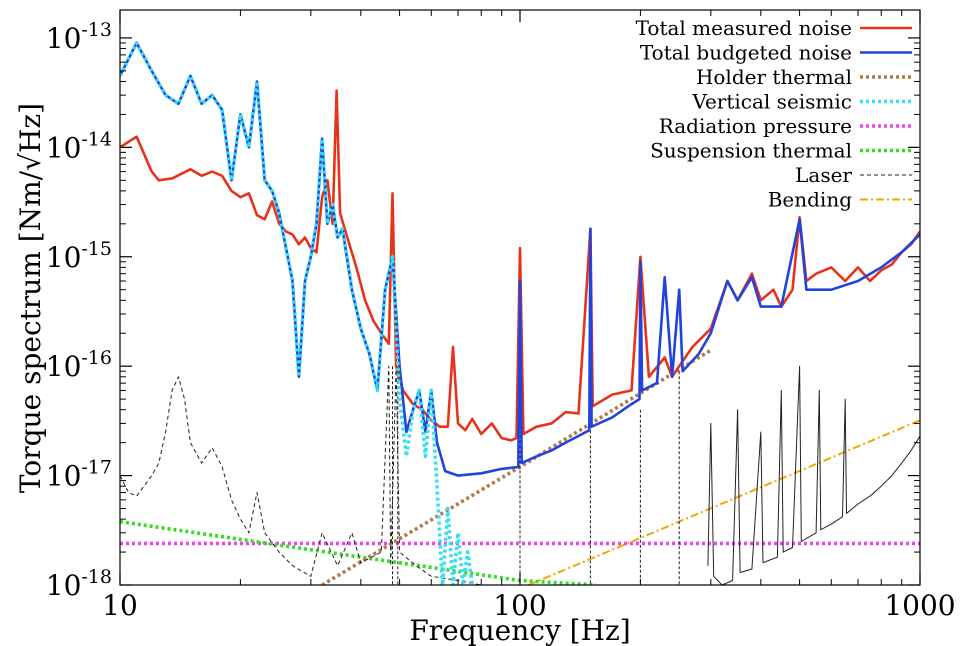  I want to click on legend-entry-radiation-pressure: Radiation pressure, so click(785, 126).